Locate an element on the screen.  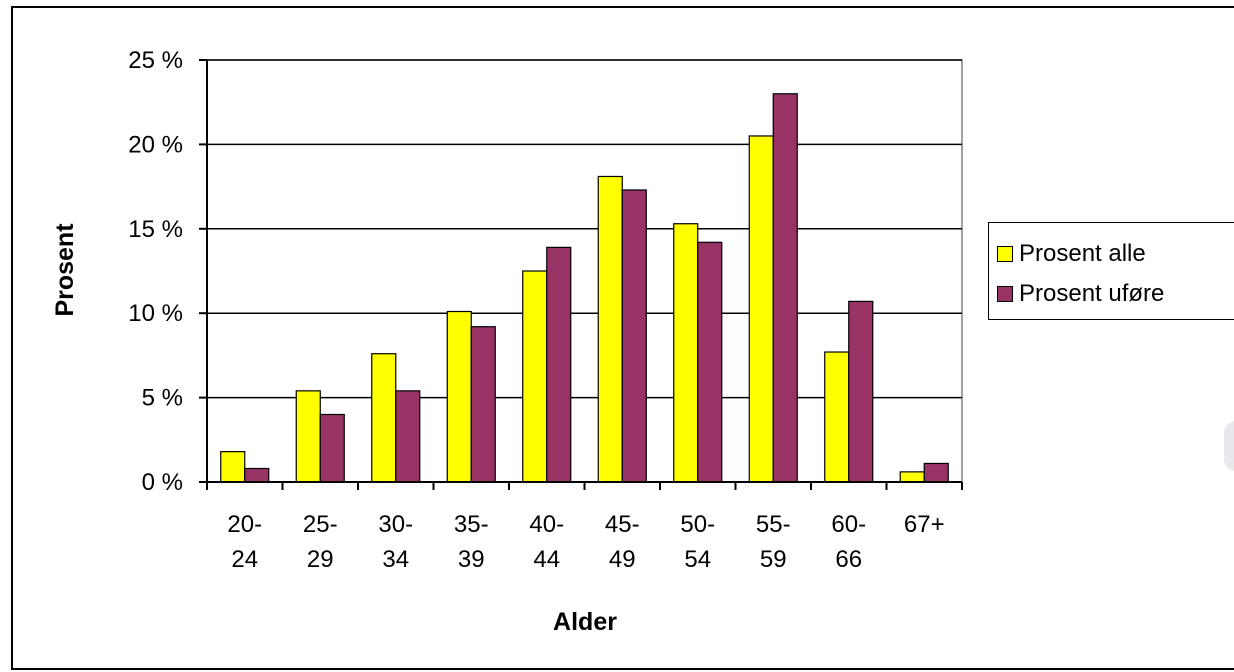
legend-label: Prosent alle is located at coordinates (1082, 253).